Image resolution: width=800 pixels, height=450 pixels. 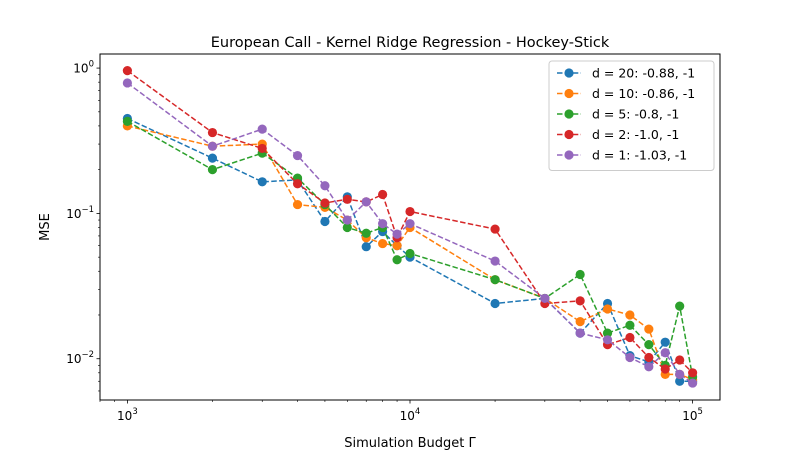 I want to click on legend-box, so click(x=631, y=115).